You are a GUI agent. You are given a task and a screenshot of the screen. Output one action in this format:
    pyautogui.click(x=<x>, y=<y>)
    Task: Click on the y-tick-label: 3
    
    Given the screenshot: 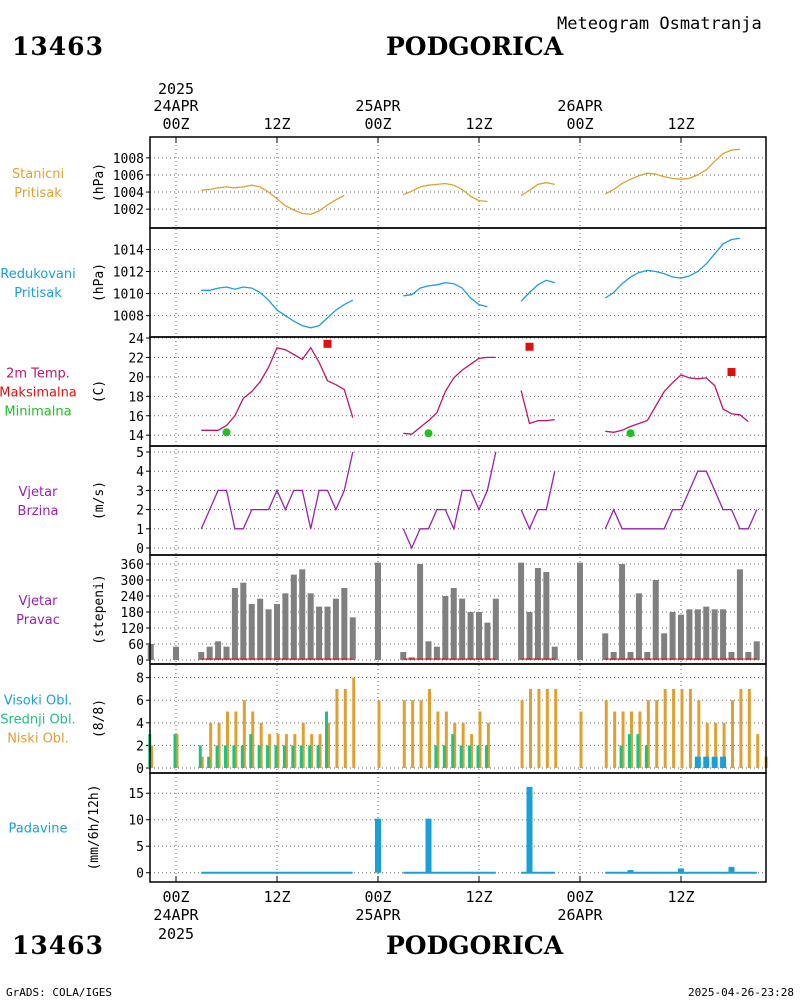 What is the action you would take?
    pyautogui.click(x=140, y=491)
    